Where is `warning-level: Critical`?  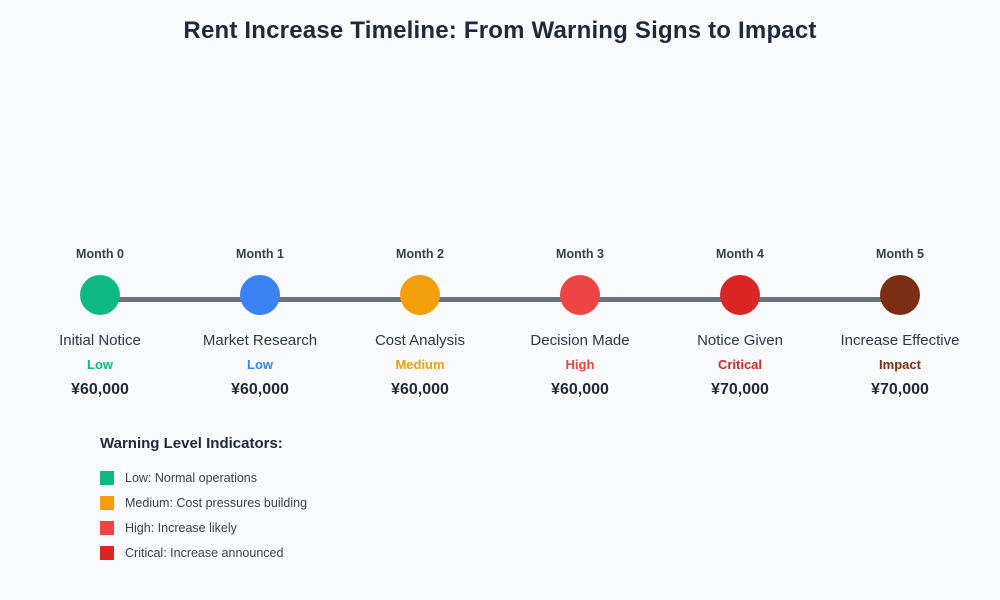 warning-level: Critical is located at coordinates (740, 364).